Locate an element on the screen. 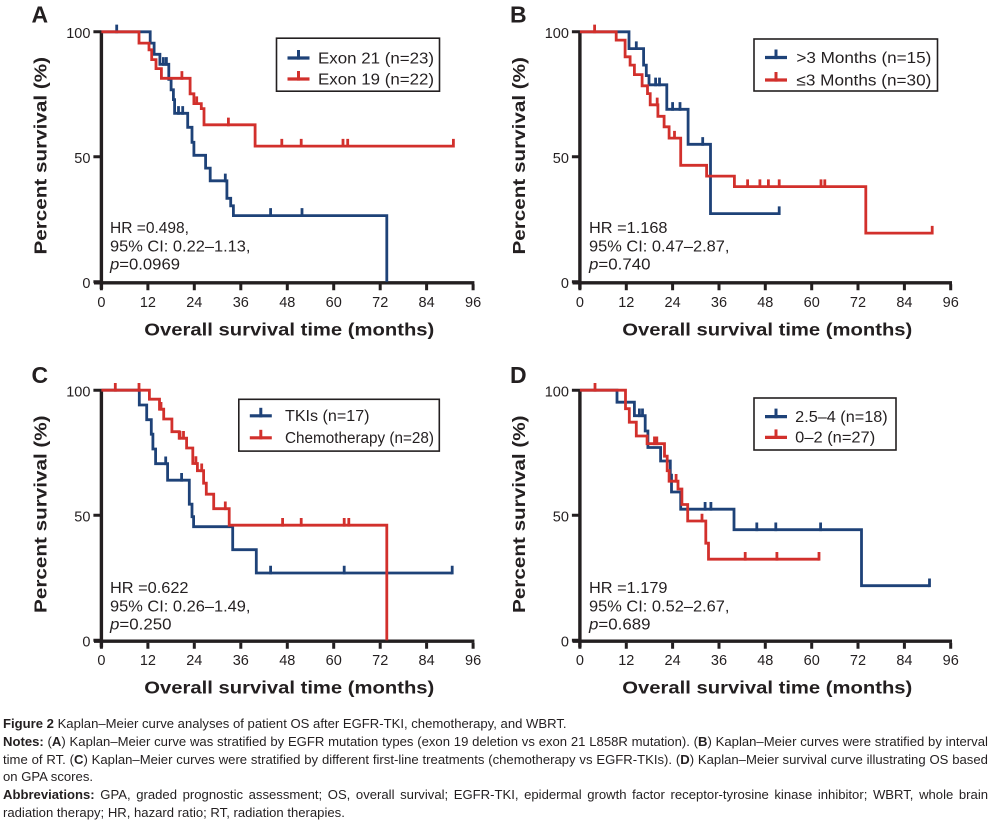 This screenshot has width=994, height=828. svg-text: ≤3 Months (n=30) is located at coordinates (863, 80).